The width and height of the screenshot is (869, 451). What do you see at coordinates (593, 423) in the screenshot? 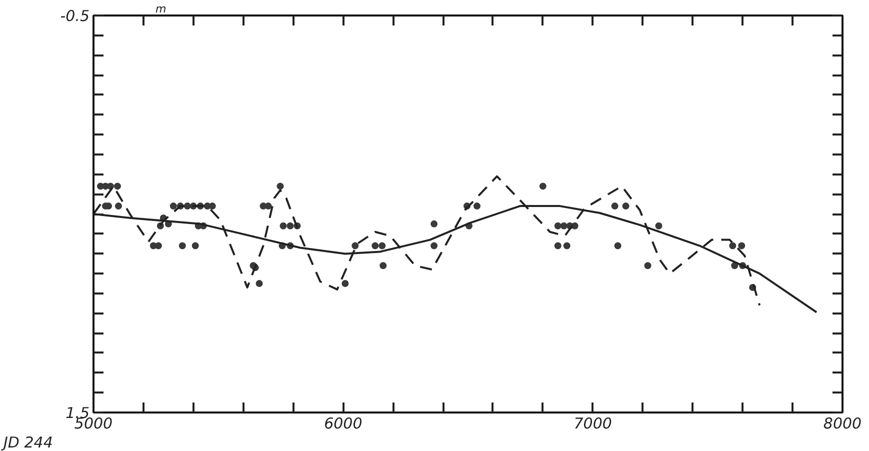
I see `x-tick-label: 7000` at bounding box center [593, 423].